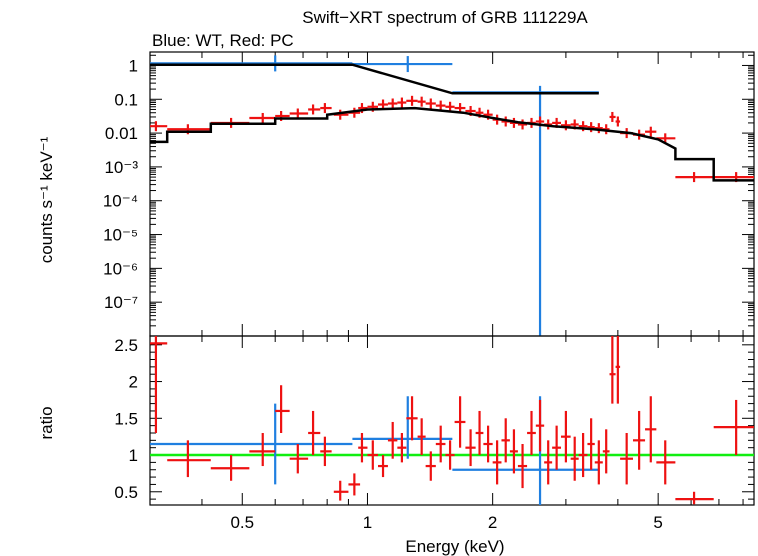 Image resolution: width=758 pixels, height=556 pixels. What do you see at coordinates (46, 422) in the screenshot?
I see `bottom-y-axis-label: ratio` at bounding box center [46, 422].